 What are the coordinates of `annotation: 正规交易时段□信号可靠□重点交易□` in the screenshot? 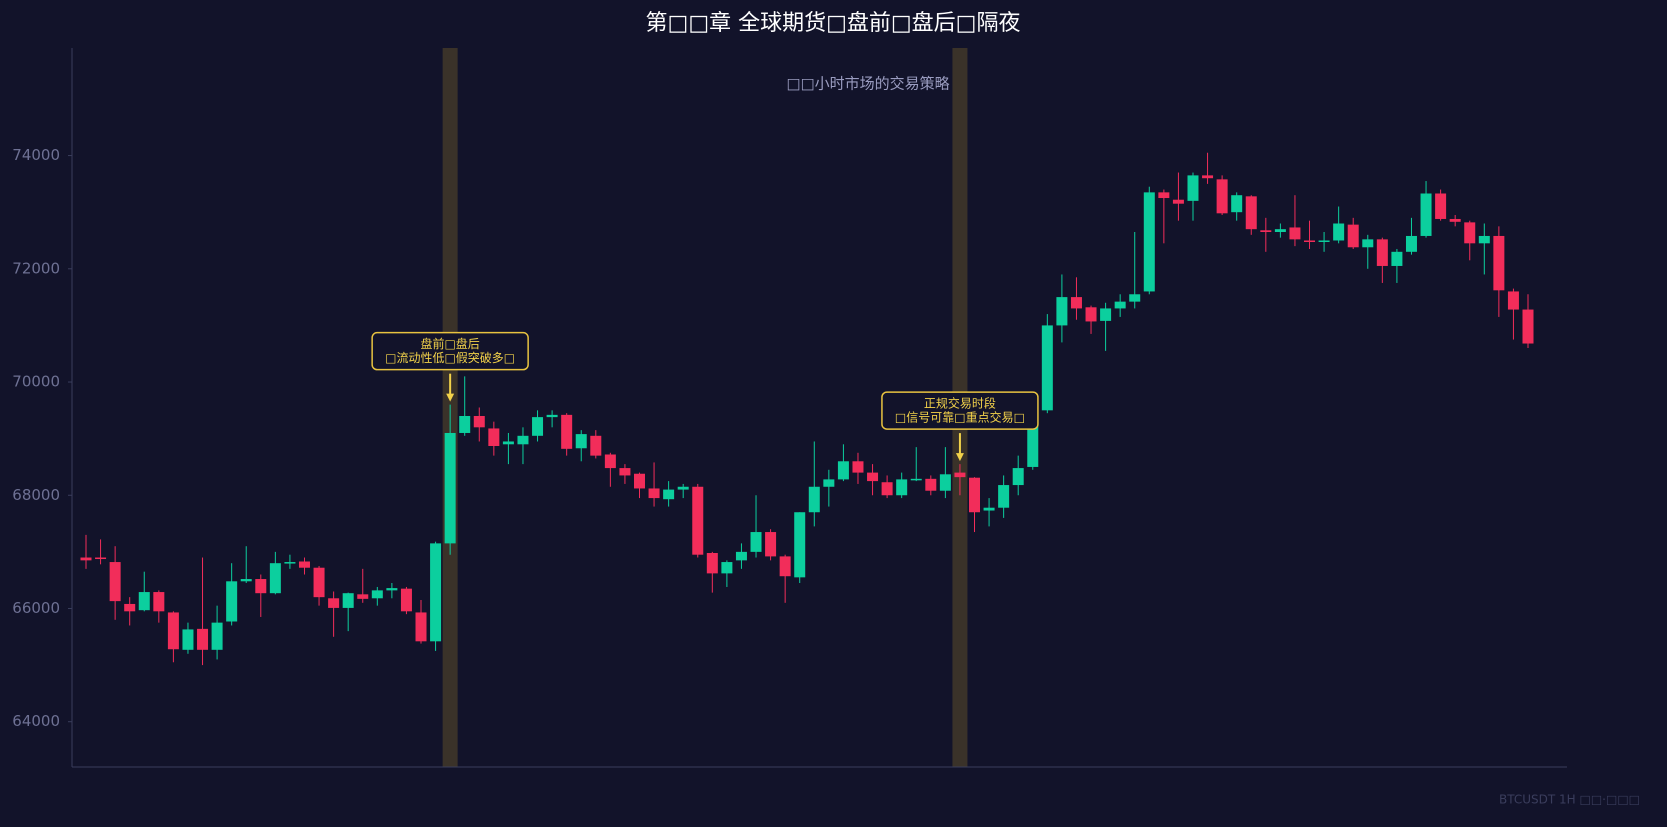 It's located at (960, 426).